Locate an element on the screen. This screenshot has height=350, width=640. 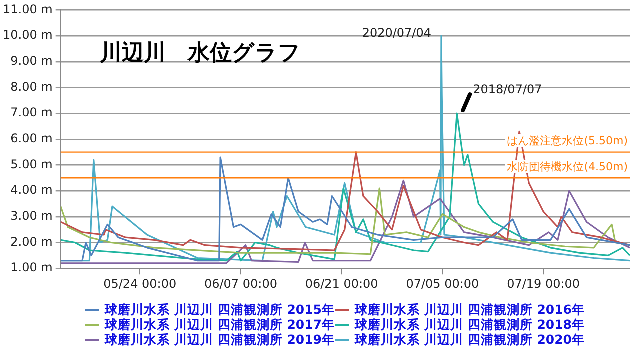
y-tick-label: 6.00 m is located at coordinates (31, 139).